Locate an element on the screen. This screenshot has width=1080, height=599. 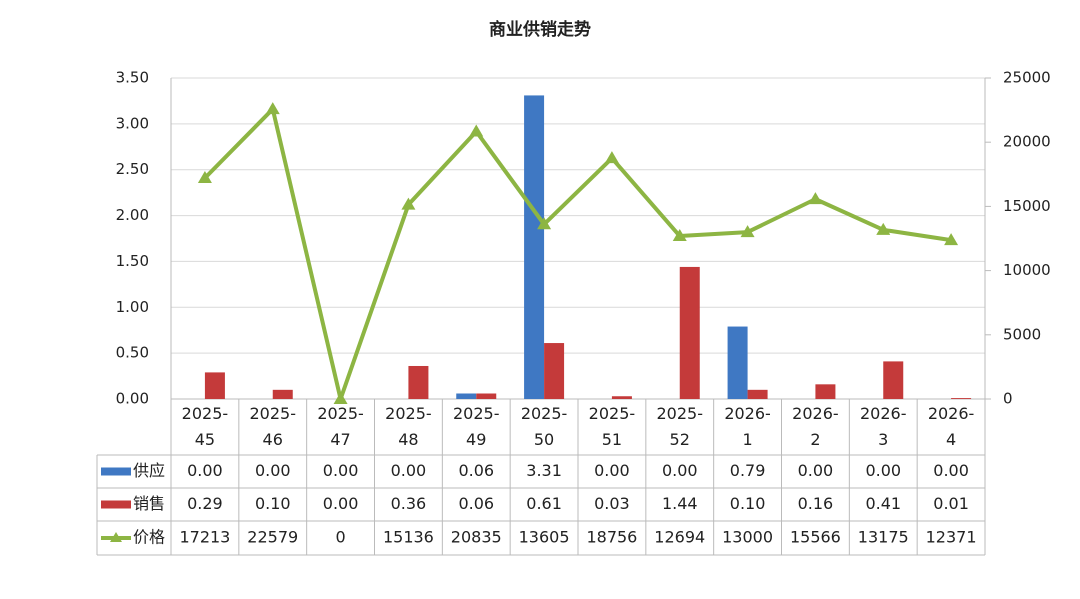
legend-label: 价格 is located at coordinates (149, 537).